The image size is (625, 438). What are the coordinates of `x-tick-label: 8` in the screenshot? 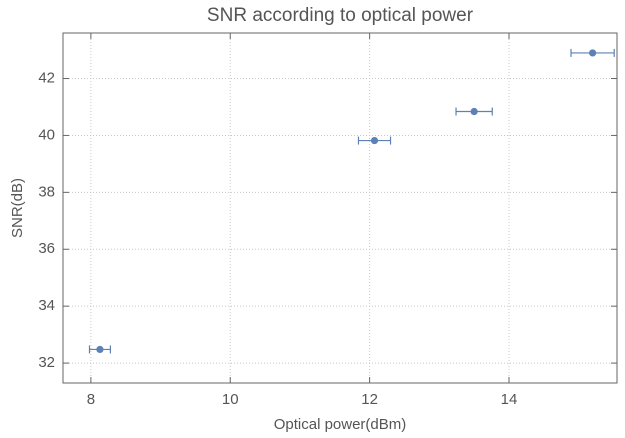 It's located at (91, 399).